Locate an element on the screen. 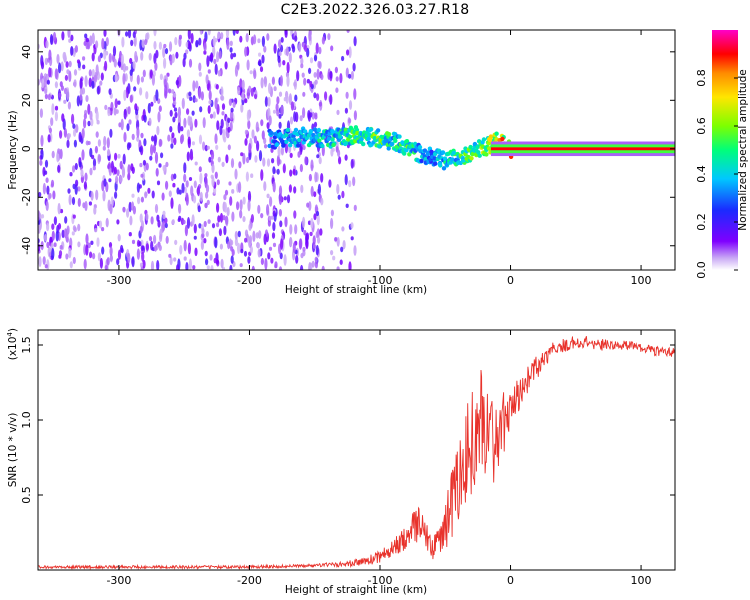 This screenshot has height=600, width=750. y-tick-label: 1.0 is located at coordinates (26, 420).